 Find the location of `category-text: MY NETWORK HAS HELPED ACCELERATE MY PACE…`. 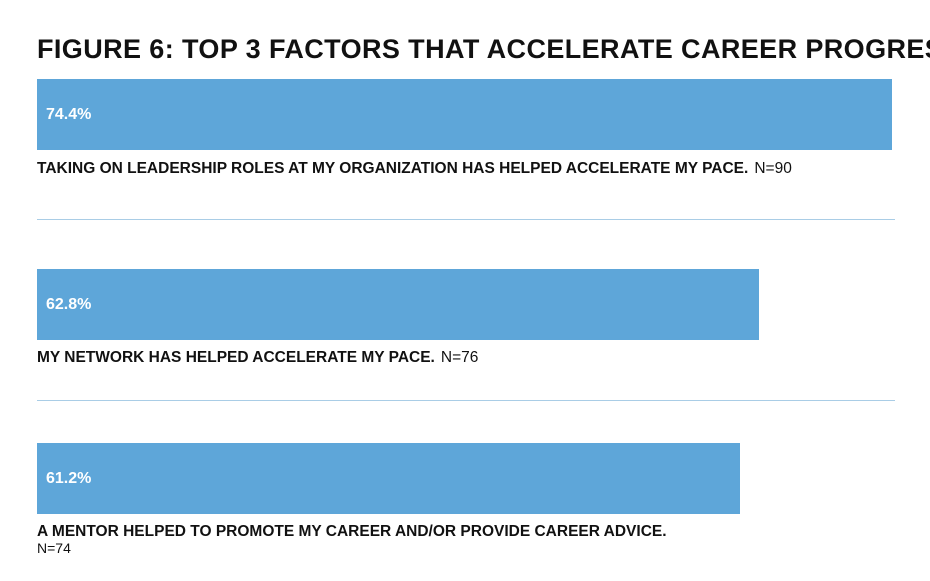

category-text: MY NETWORK HAS HELPED ACCELERATE MY PACE… is located at coordinates (236, 357).